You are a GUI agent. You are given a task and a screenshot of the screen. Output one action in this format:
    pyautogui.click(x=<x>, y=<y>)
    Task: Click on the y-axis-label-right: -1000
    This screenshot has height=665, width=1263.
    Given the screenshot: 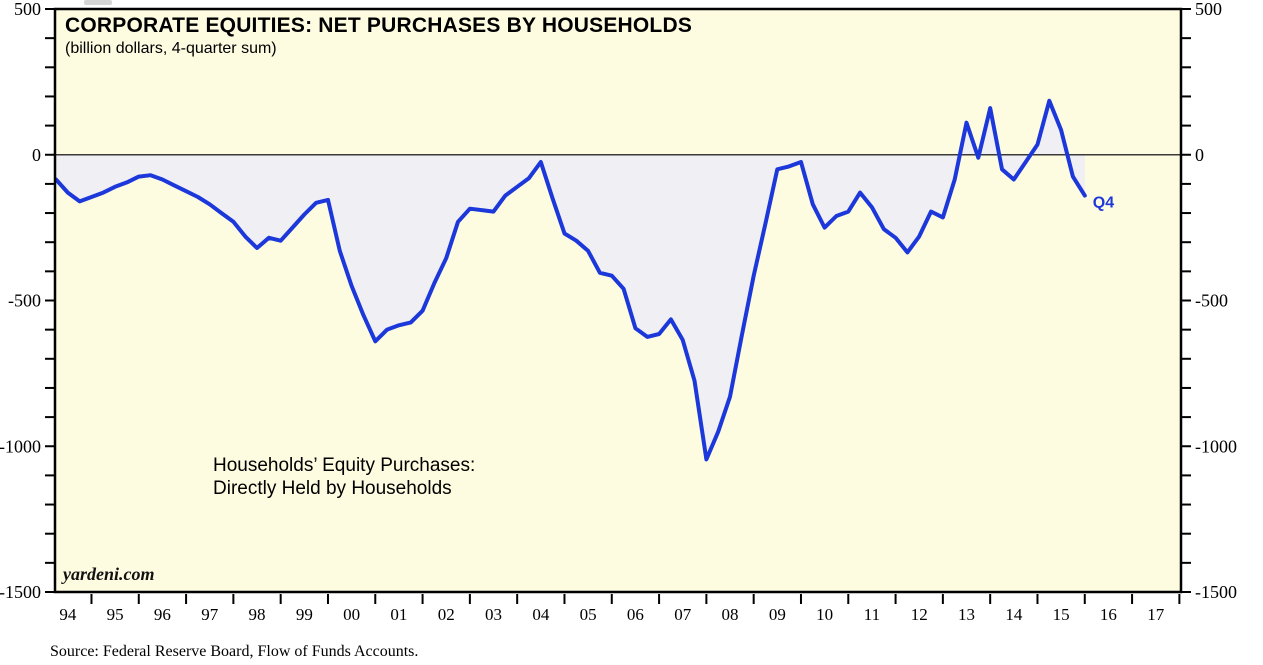 What is the action you would take?
    pyautogui.click(x=1216, y=446)
    